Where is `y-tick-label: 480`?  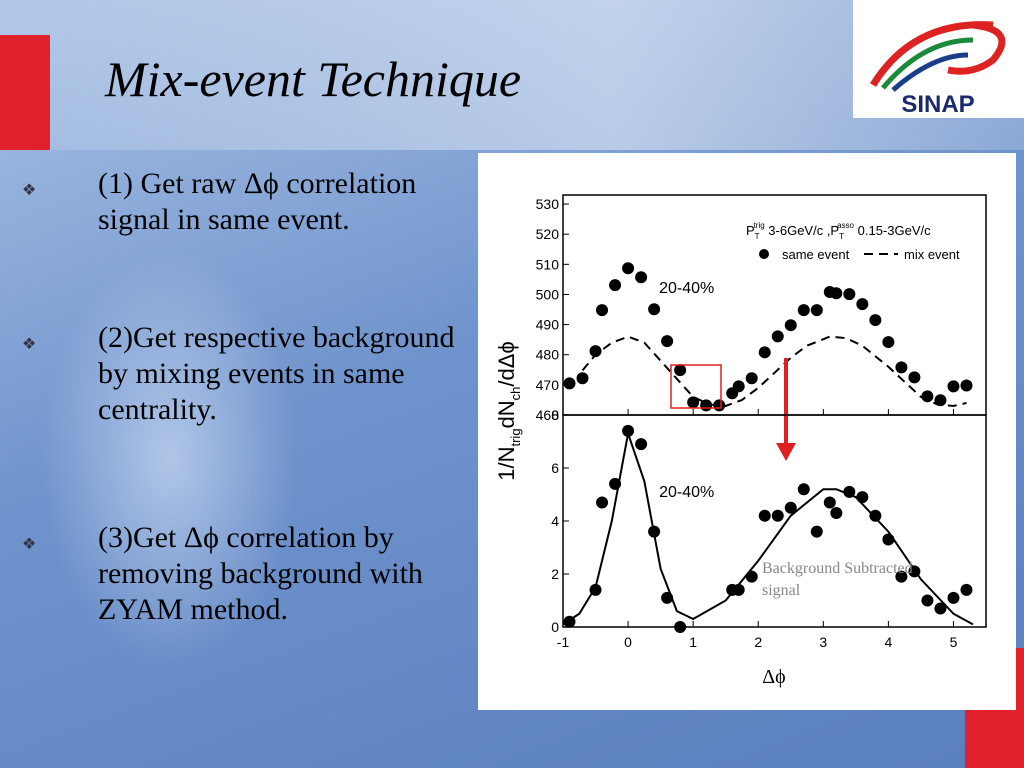
y-tick-label: 480 is located at coordinates (548, 355).